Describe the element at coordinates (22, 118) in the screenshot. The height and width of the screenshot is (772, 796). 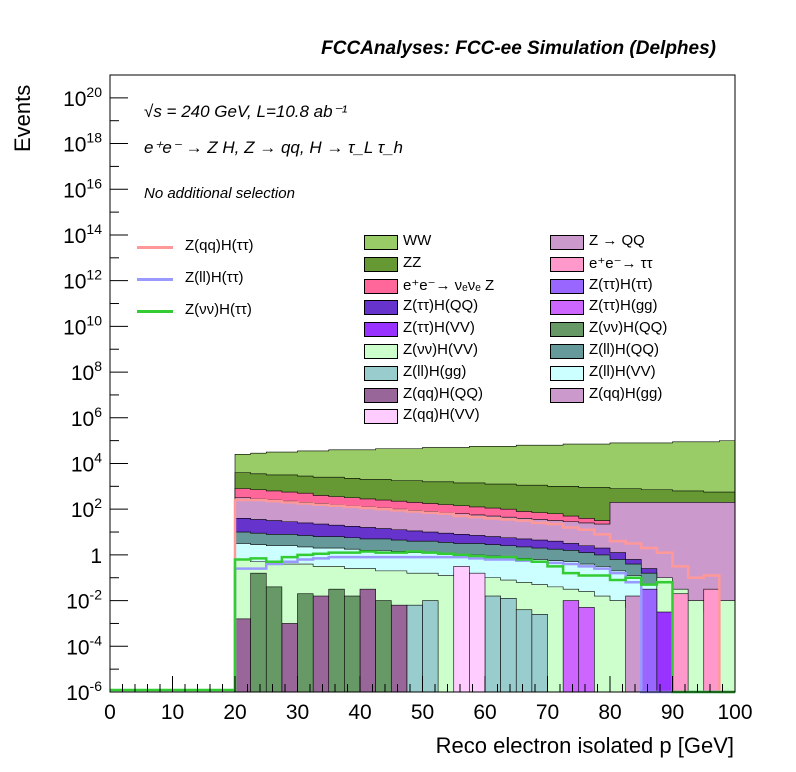
I see `y-axis-title: Events` at that location.